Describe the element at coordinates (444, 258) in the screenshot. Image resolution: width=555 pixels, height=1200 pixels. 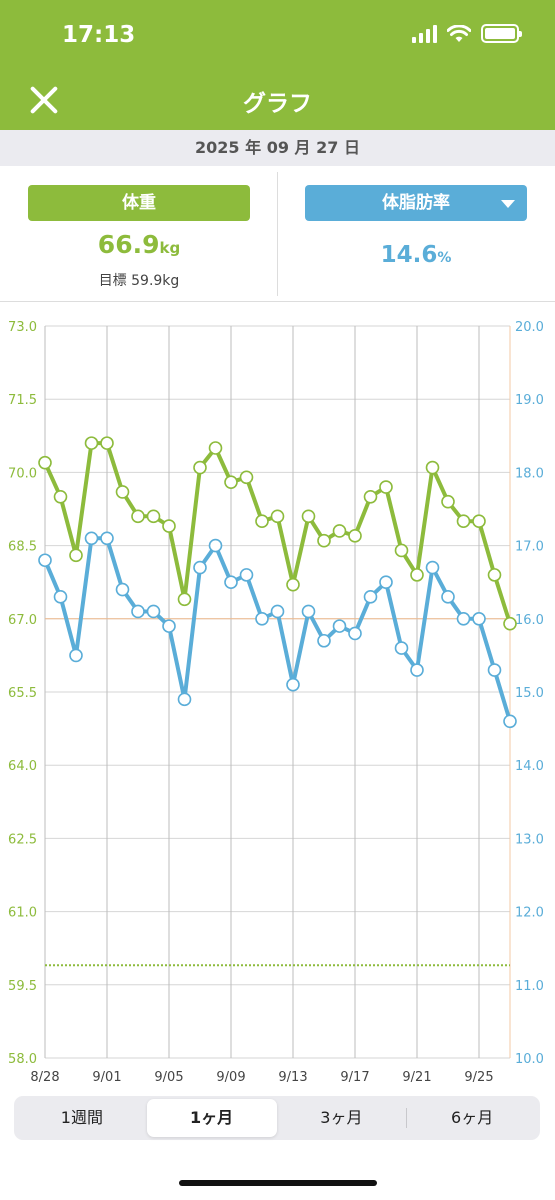
I see `body-fat-unit: %` at that location.